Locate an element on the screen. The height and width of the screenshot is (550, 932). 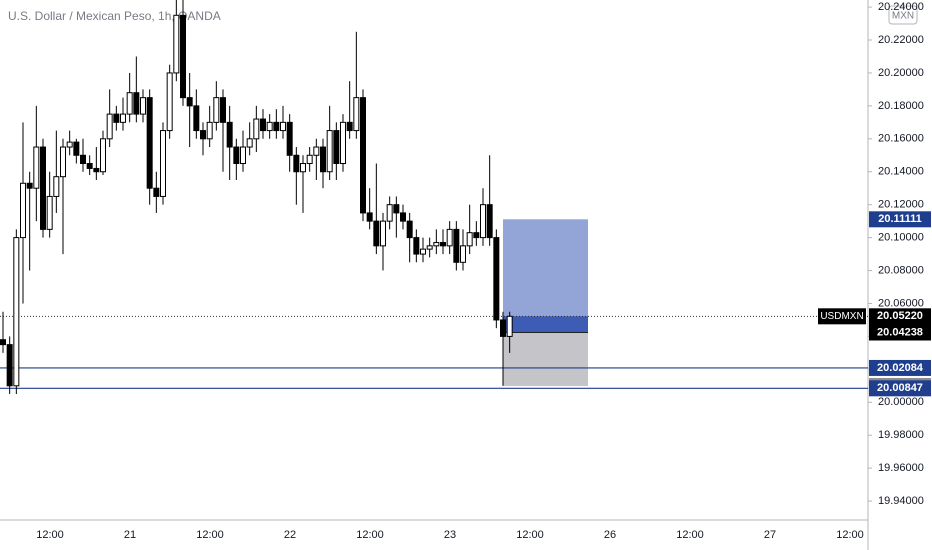
open-profit-zone is located at coordinates (545, 324).